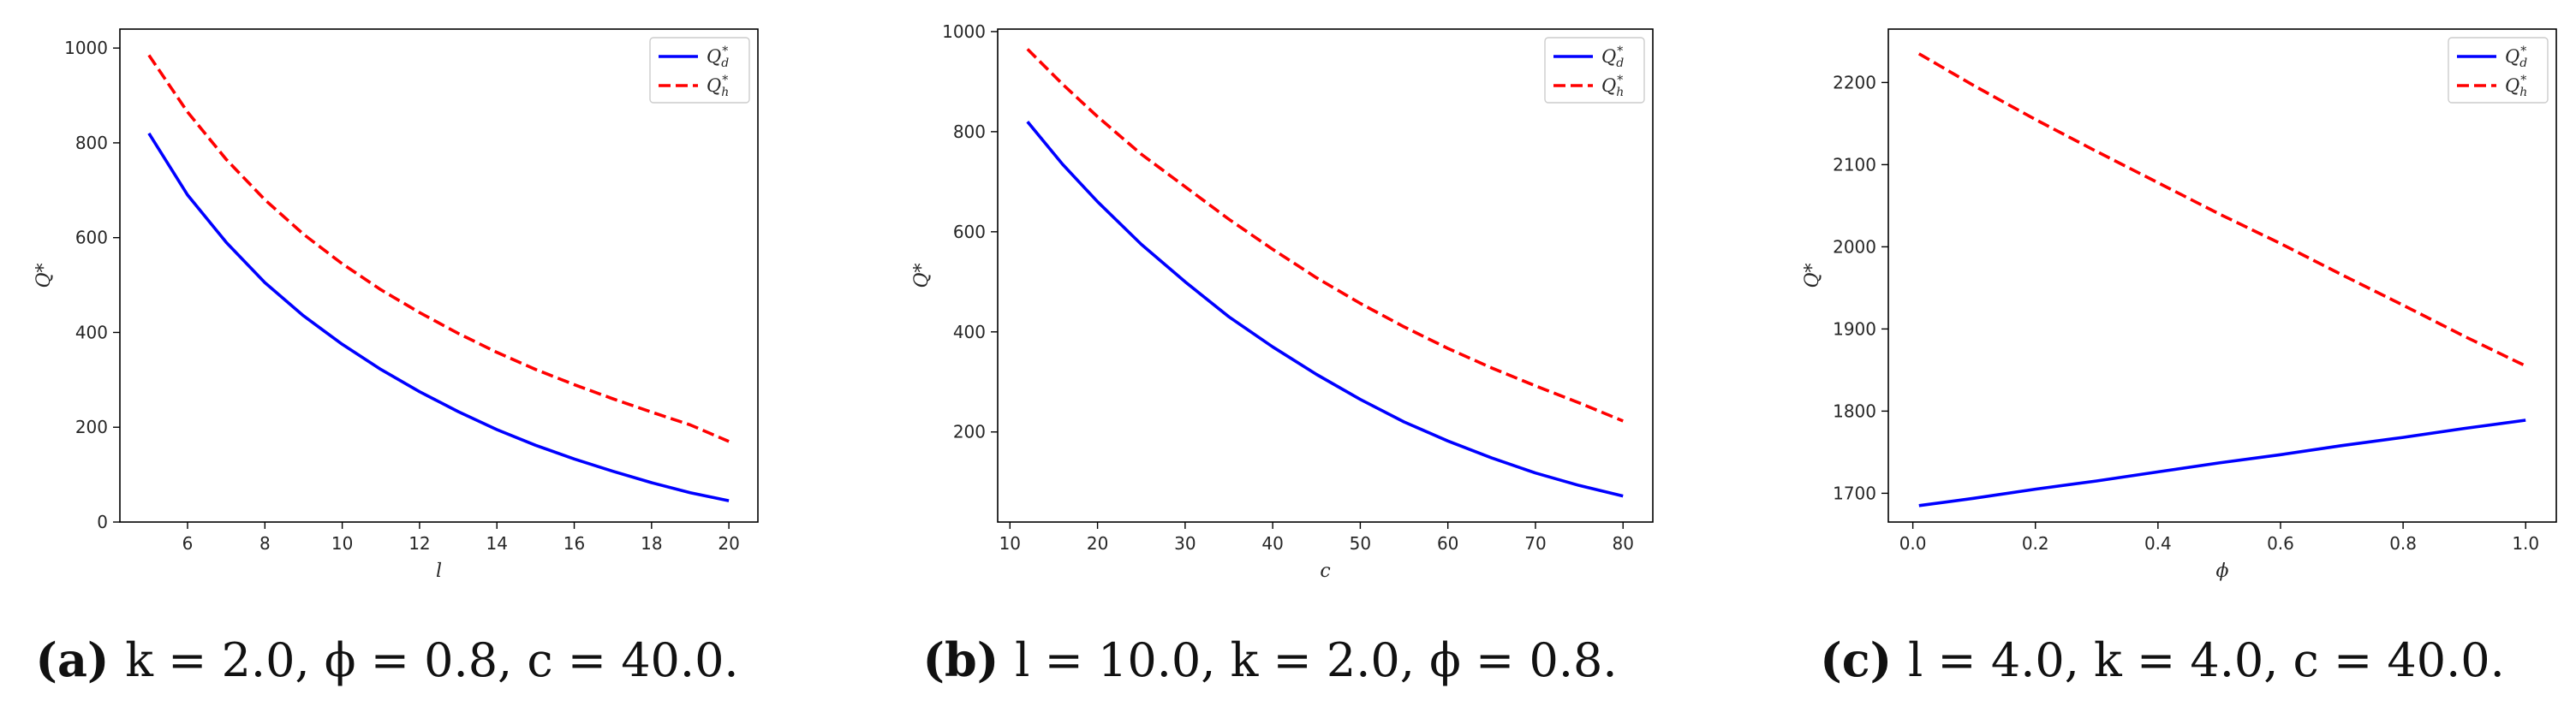 The image size is (2576, 724). Describe the element at coordinates (188, 543) in the screenshot. I see `x-tick-label: 6` at that location.